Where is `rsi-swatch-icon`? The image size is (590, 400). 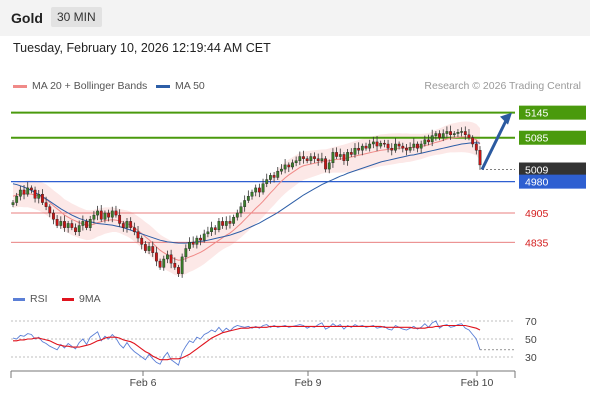 rsi-swatch-icon is located at coordinates (19, 299).